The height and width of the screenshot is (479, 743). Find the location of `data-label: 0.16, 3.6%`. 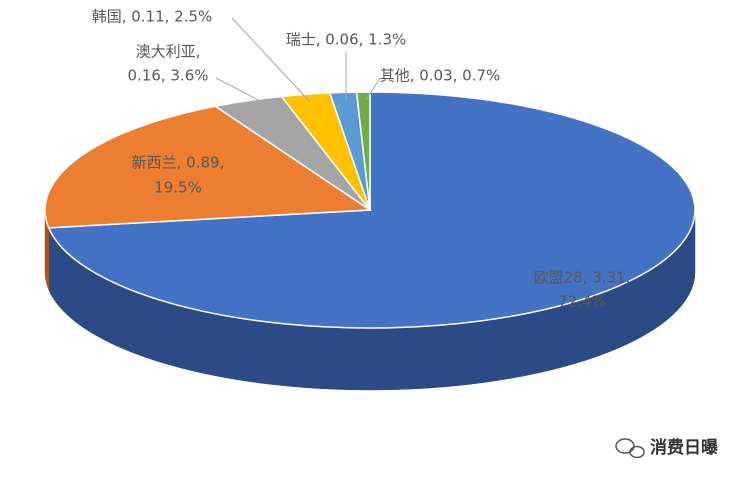

data-label: 0.16, 3.6% is located at coordinates (167, 76).